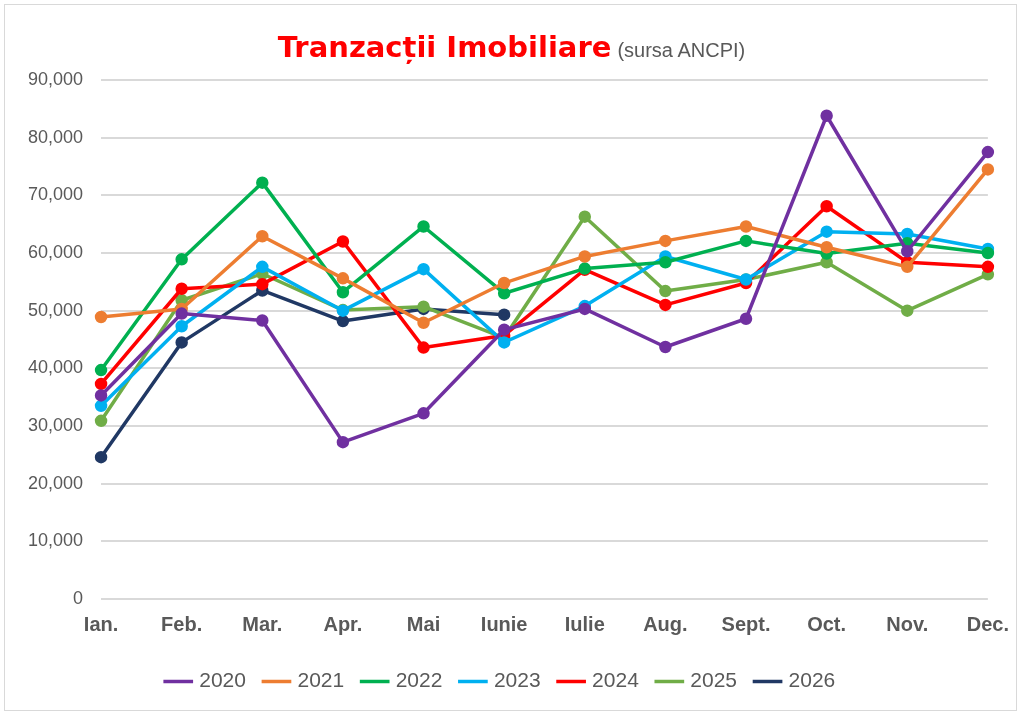 The image size is (1023, 717). I want to click on legend-label: 2026, so click(812, 680).